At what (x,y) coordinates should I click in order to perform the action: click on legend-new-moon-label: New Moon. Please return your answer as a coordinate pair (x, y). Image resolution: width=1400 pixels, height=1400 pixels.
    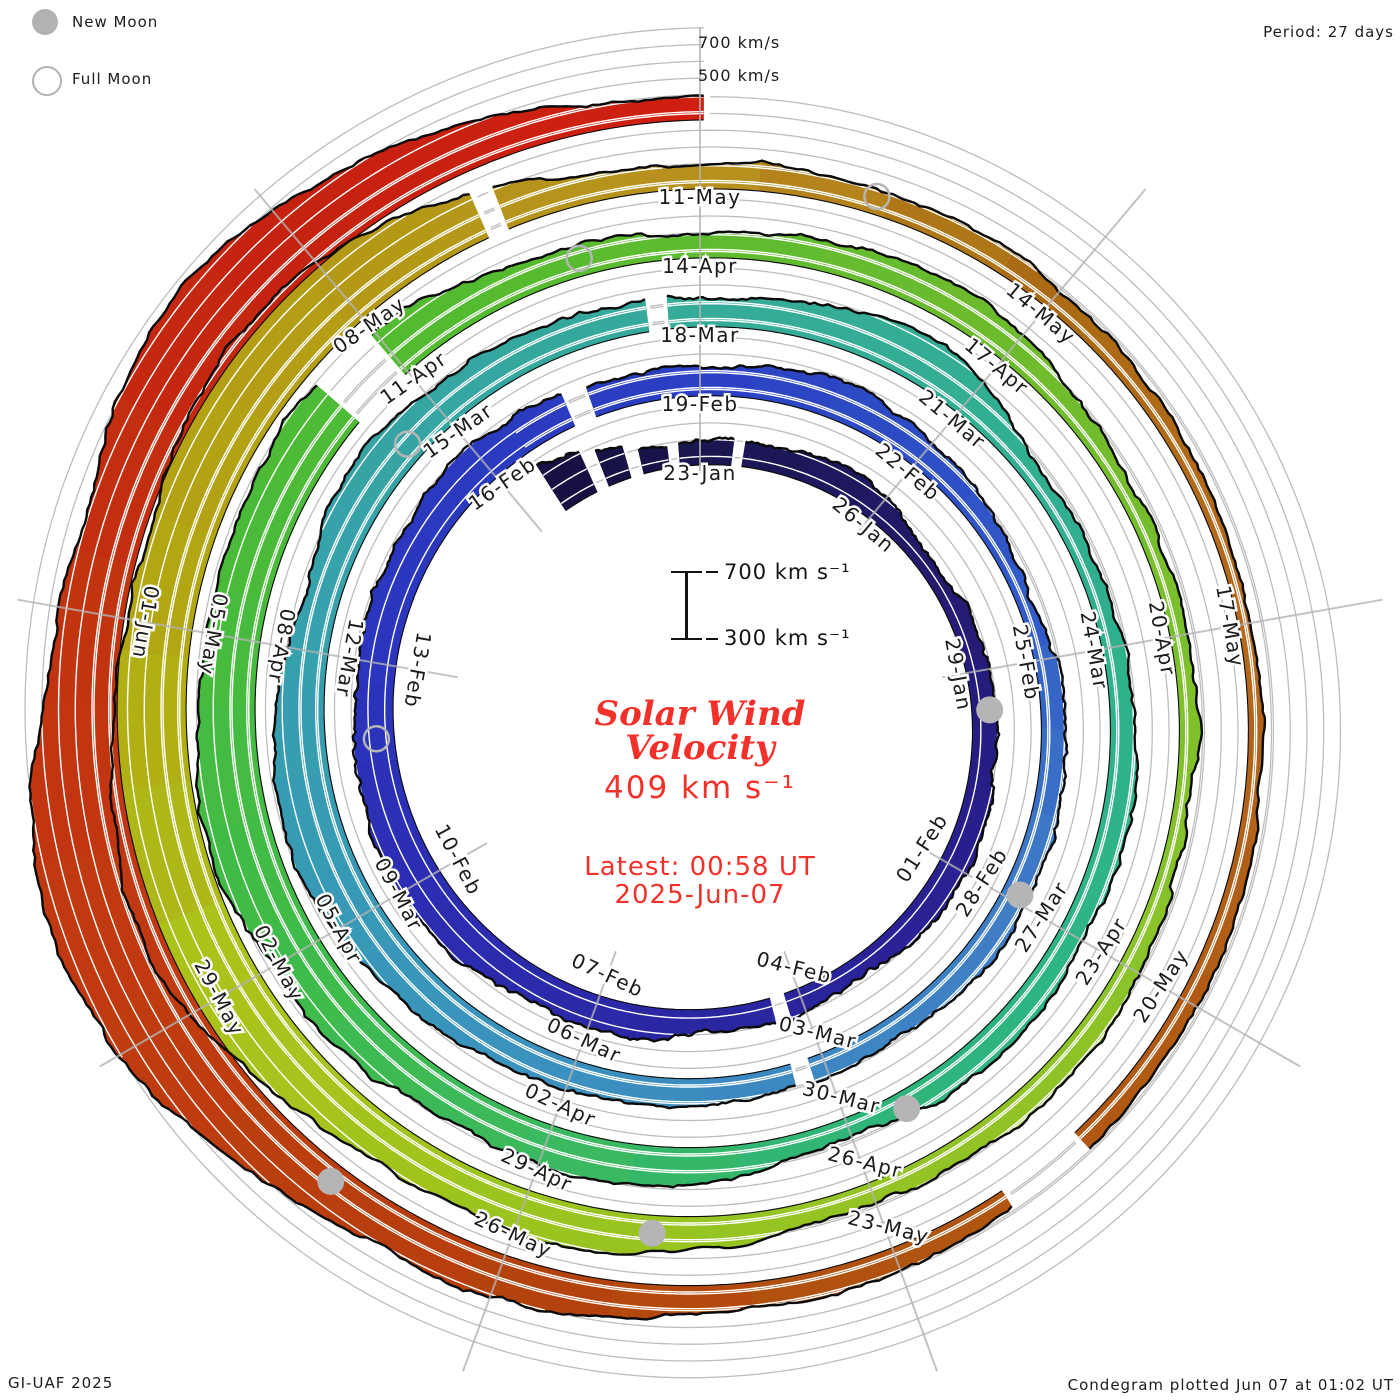
    Looking at the image, I should click on (115, 22).